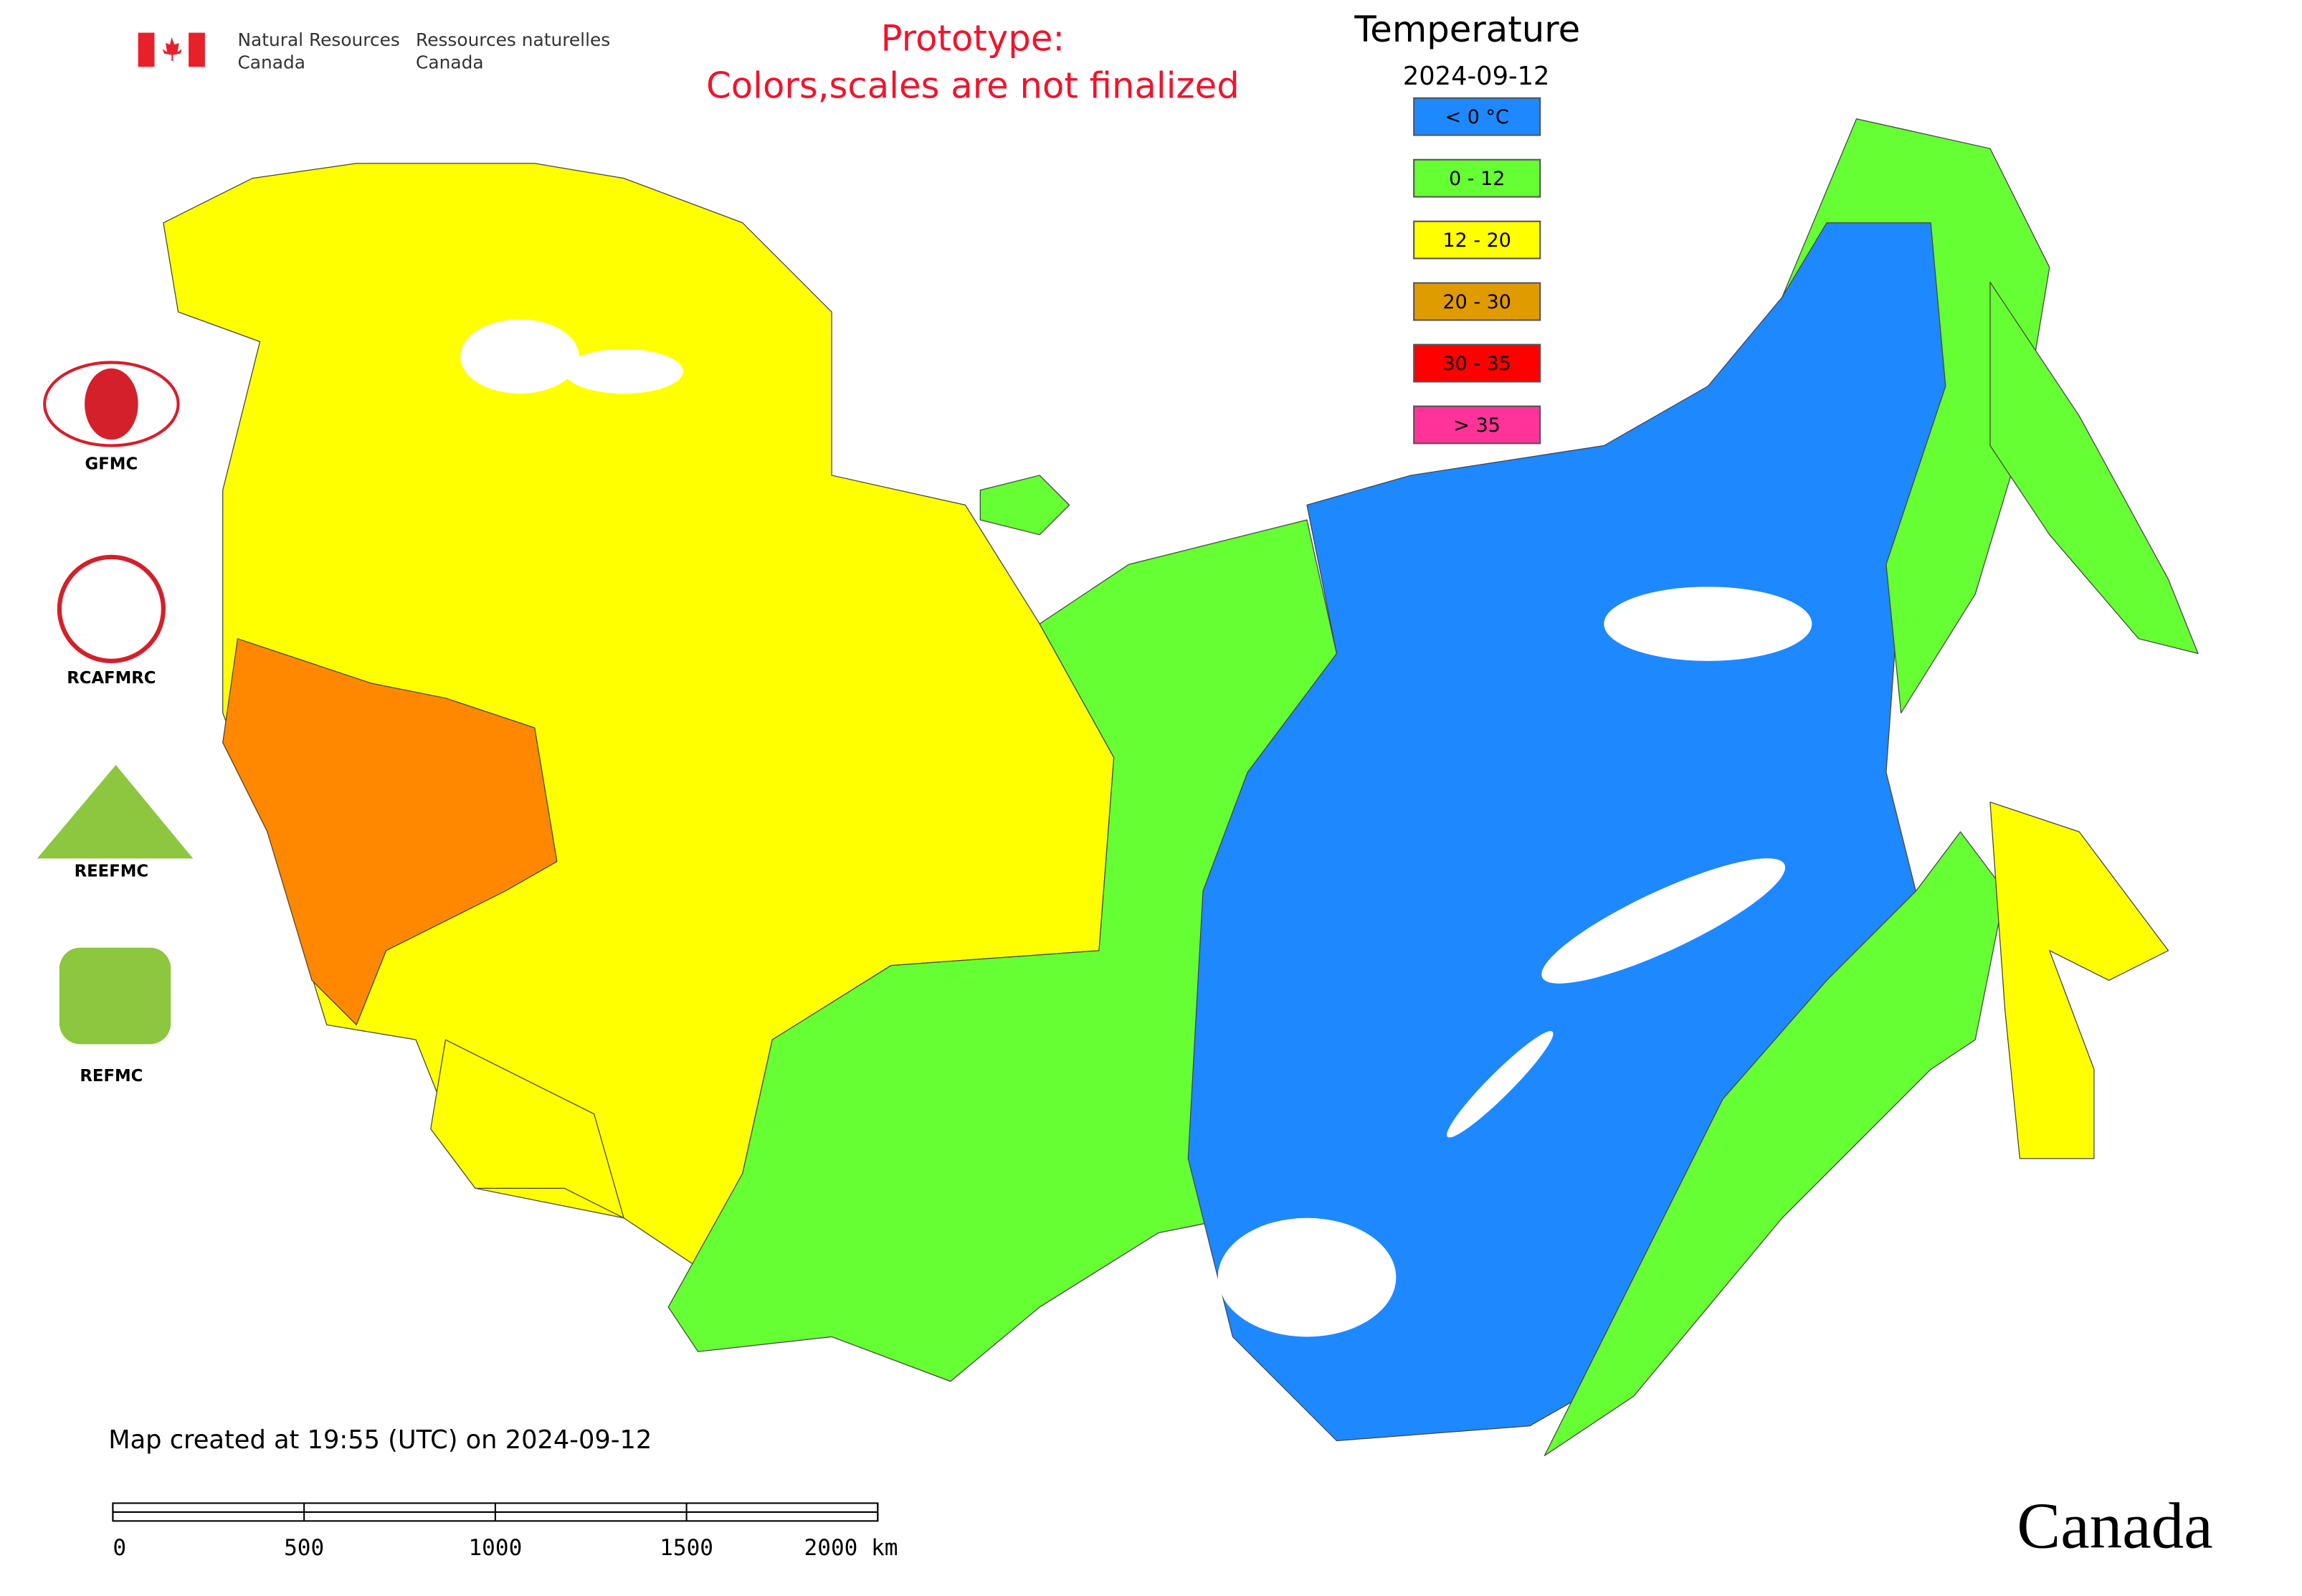 The width and height of the screenshot is (2302, 1596). What do you see at coordinates (505, 1531) in the screenshot?
I see `scale-bar: 0 500 1000 1500 2000 km` at bounding box center [505, 1531].